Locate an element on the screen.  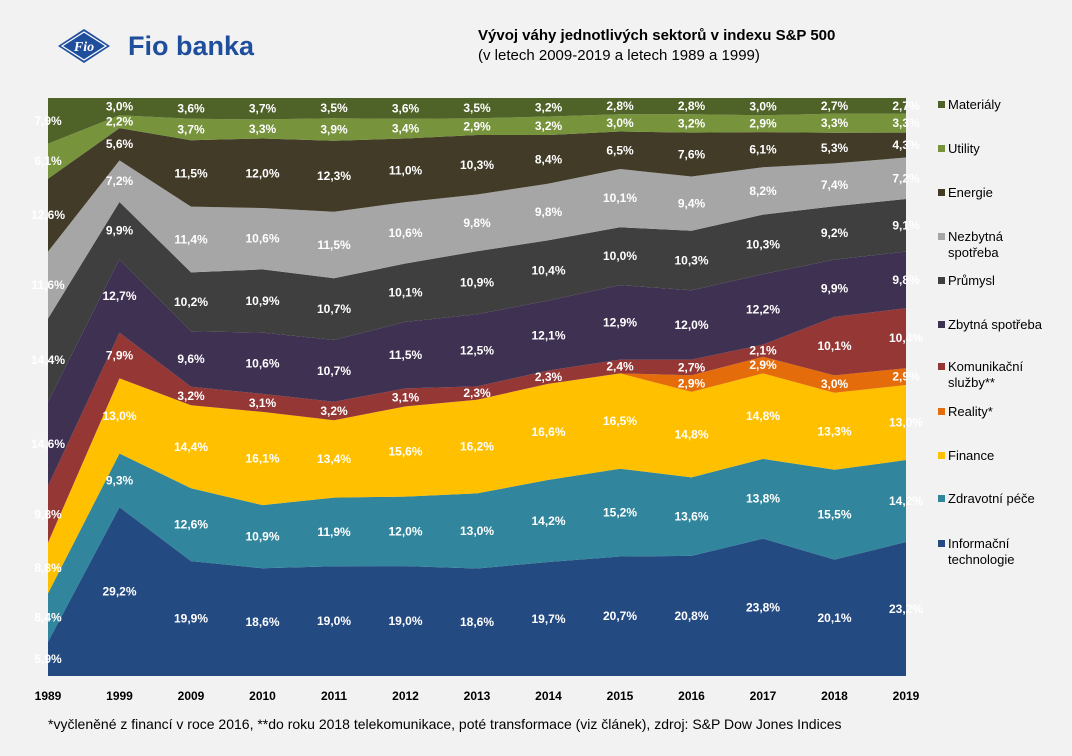
data-label: 5,6% is located at coordinates (120, 144).